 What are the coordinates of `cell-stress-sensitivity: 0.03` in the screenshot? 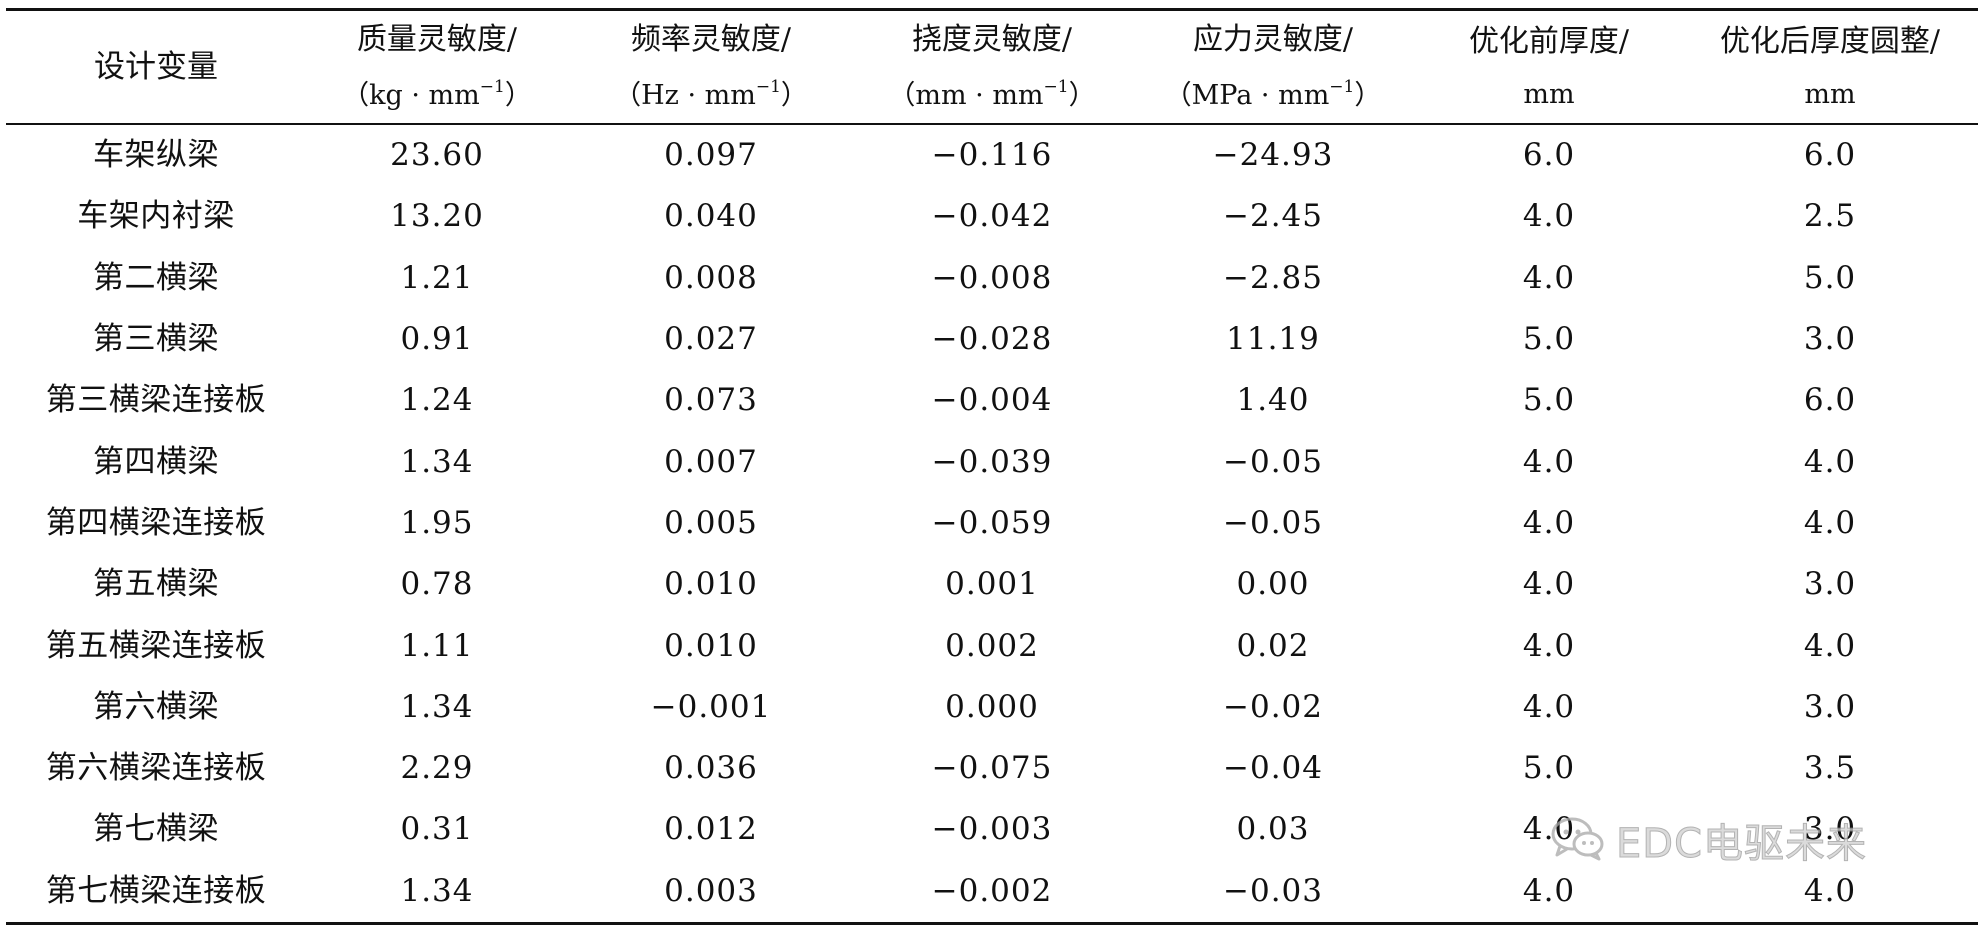 It's located at (1273, 829).